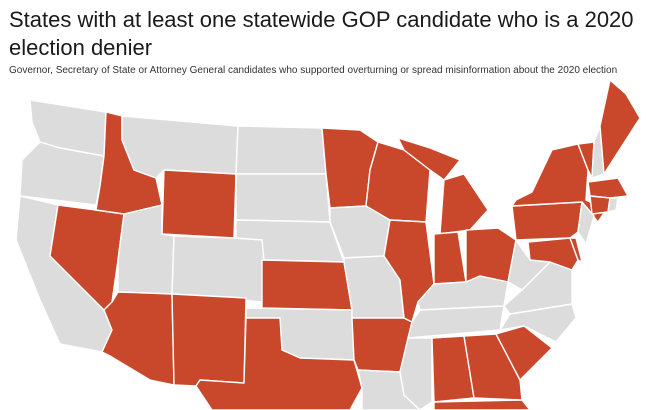 The height and width of the screenshot is (410, 650). What do you see at coordinates (620, 127) in the screenshot?
I see `state-me` at bounding box center [620, 127].